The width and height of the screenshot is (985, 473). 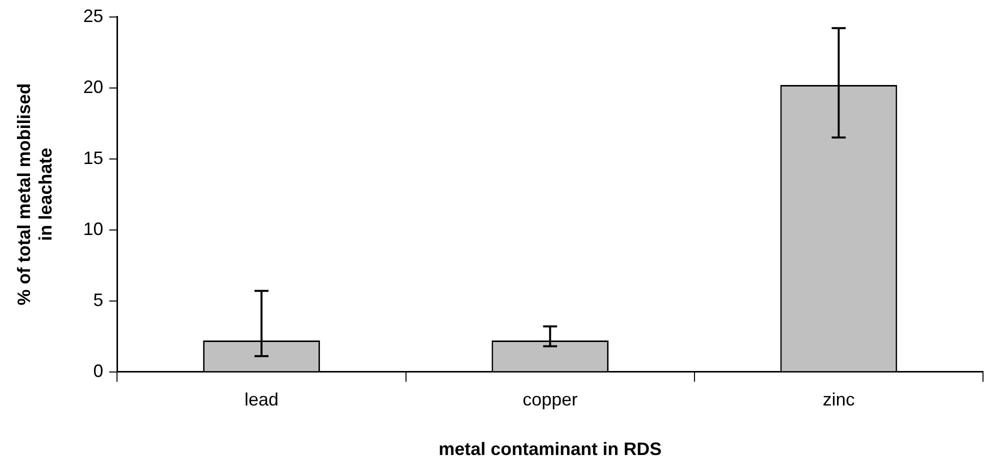 I want to click on y-tick-label: 20, so click(x=93, y=86).